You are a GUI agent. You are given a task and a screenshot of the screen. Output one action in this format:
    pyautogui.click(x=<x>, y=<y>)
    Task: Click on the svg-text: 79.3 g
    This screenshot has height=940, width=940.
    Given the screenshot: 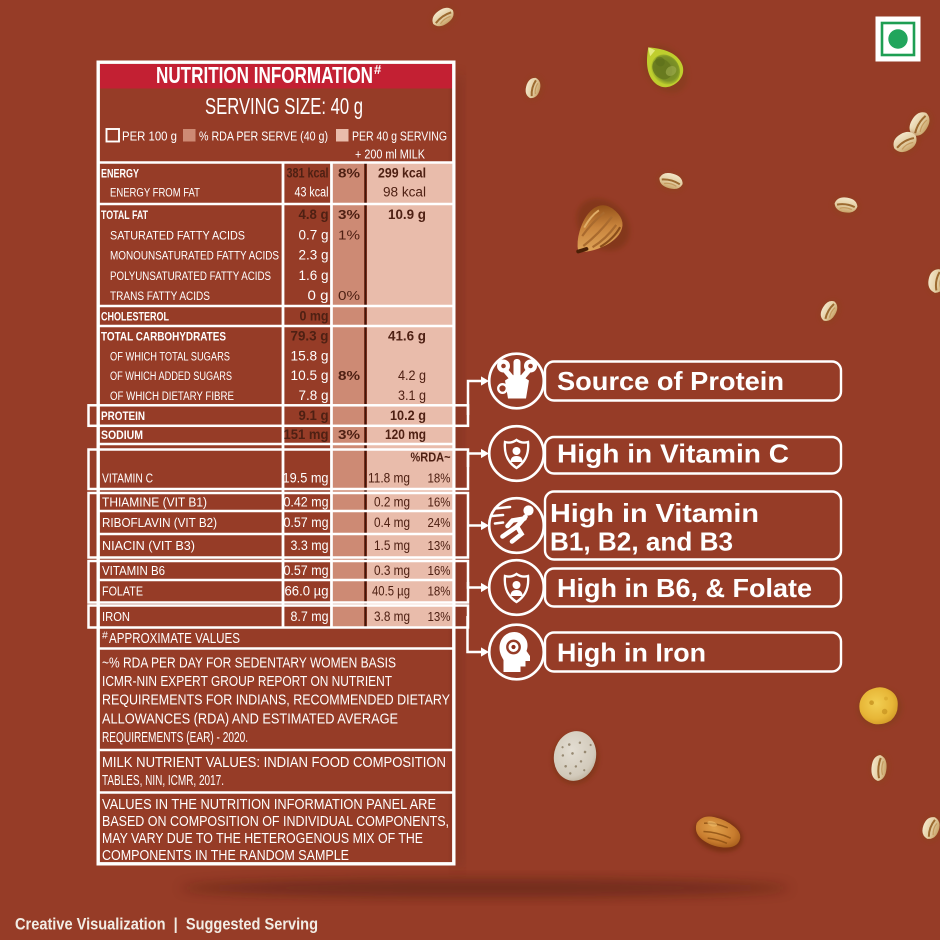 What is the action you would take?
    pyautogui.click(x=310, y=336)
    